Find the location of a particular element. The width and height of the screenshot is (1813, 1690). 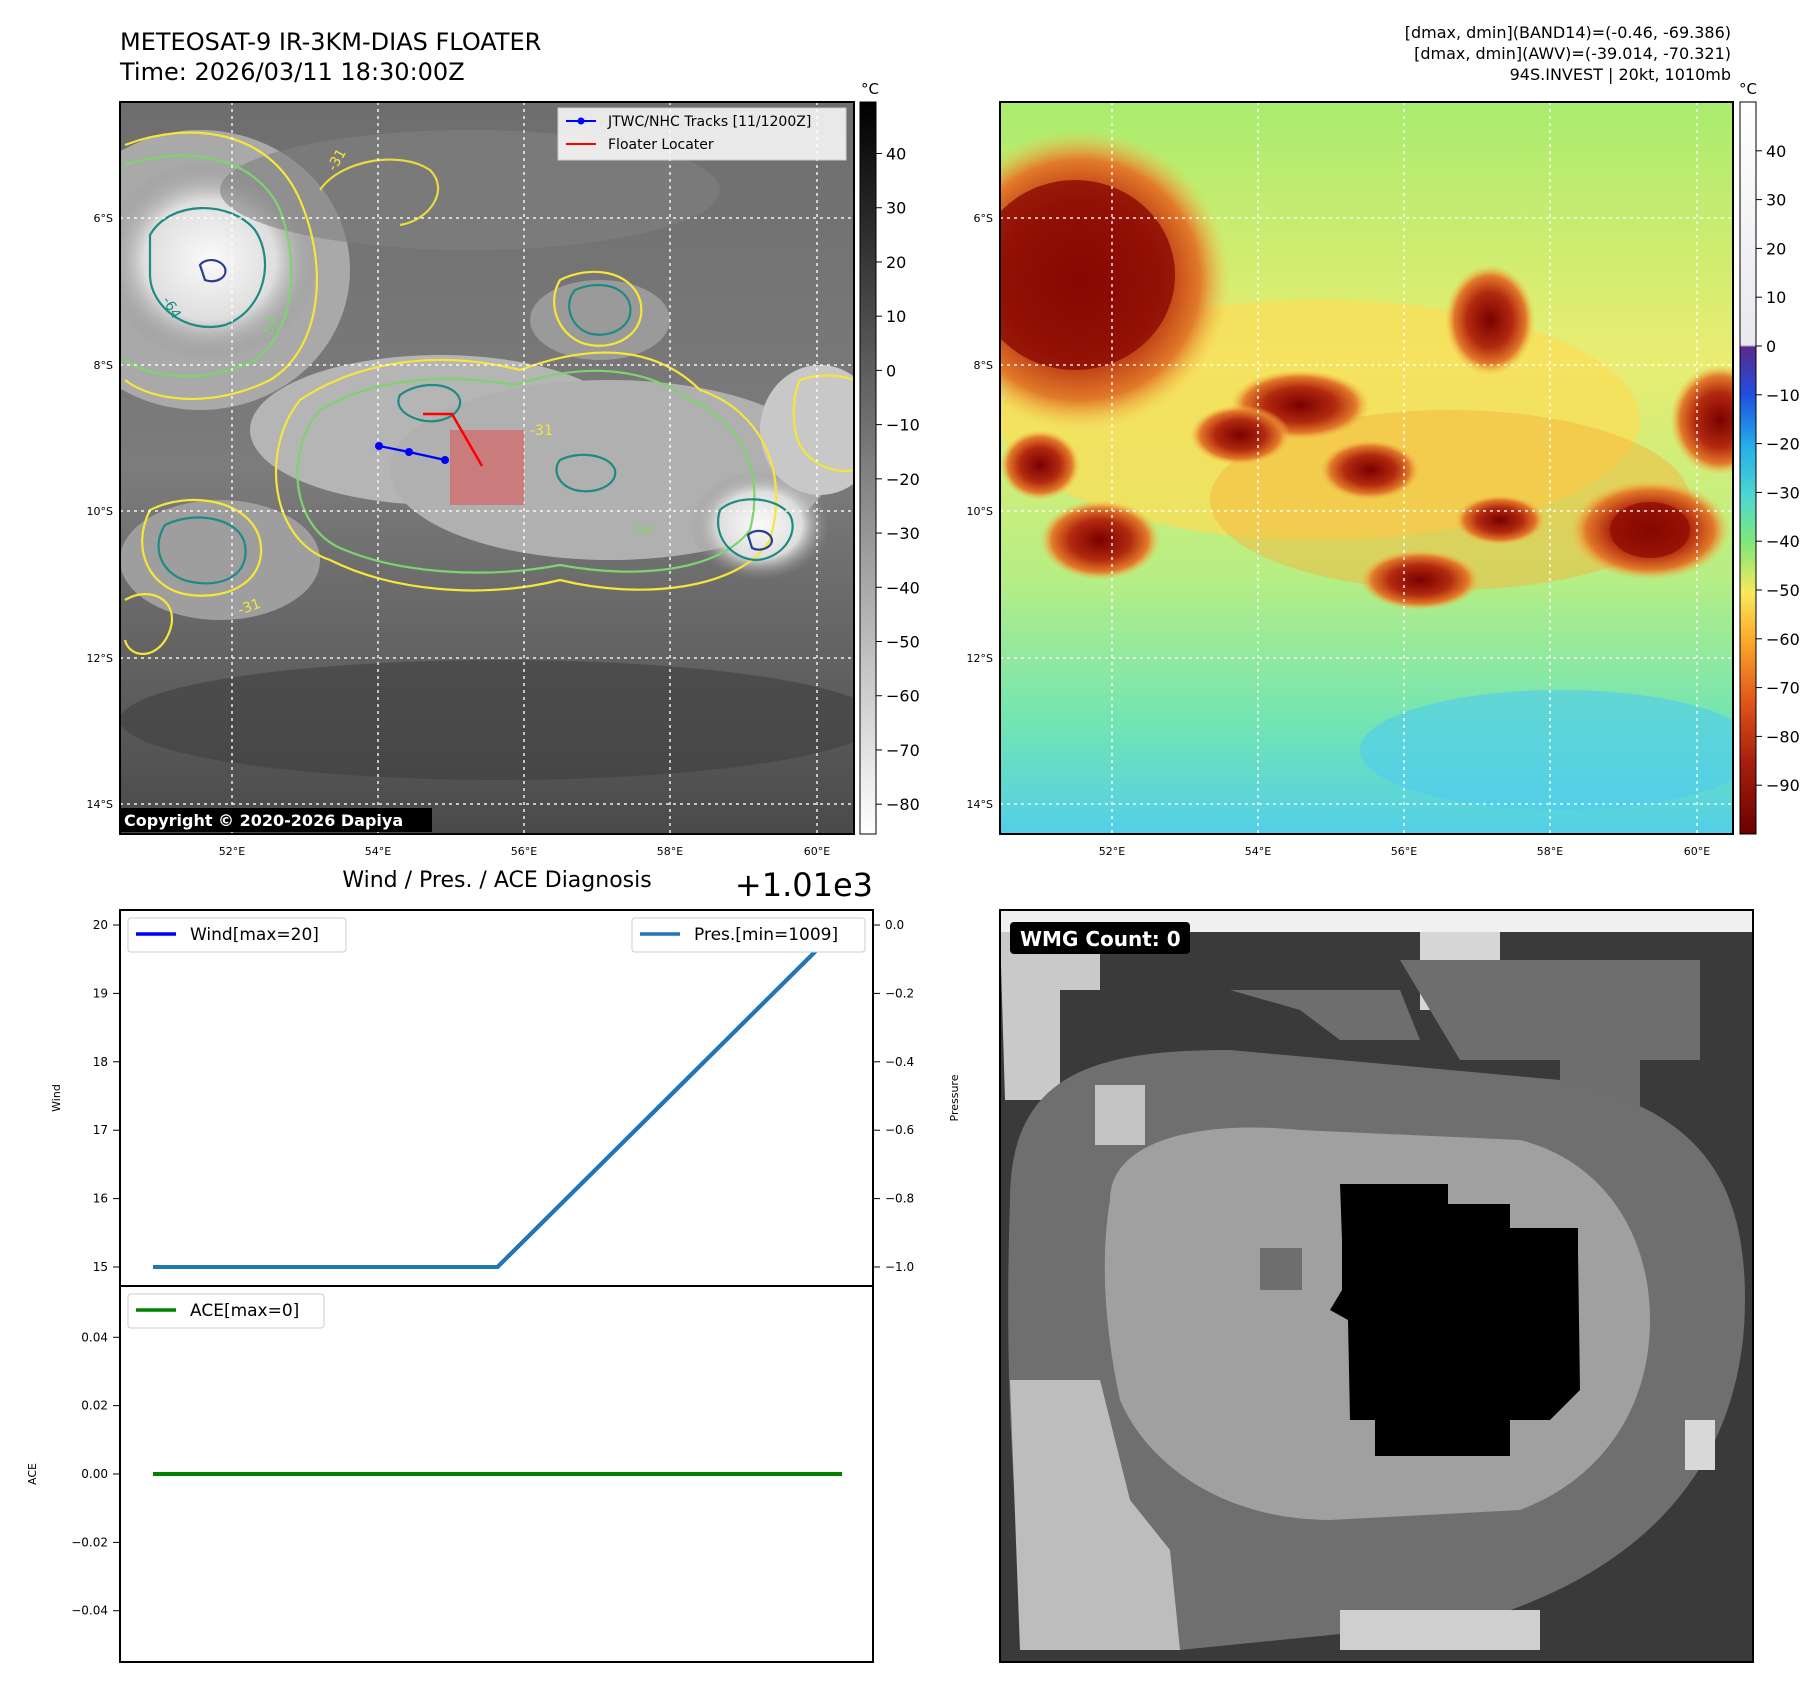

ace-tick-label: −0.02 is located at coordinates (89, 1542).